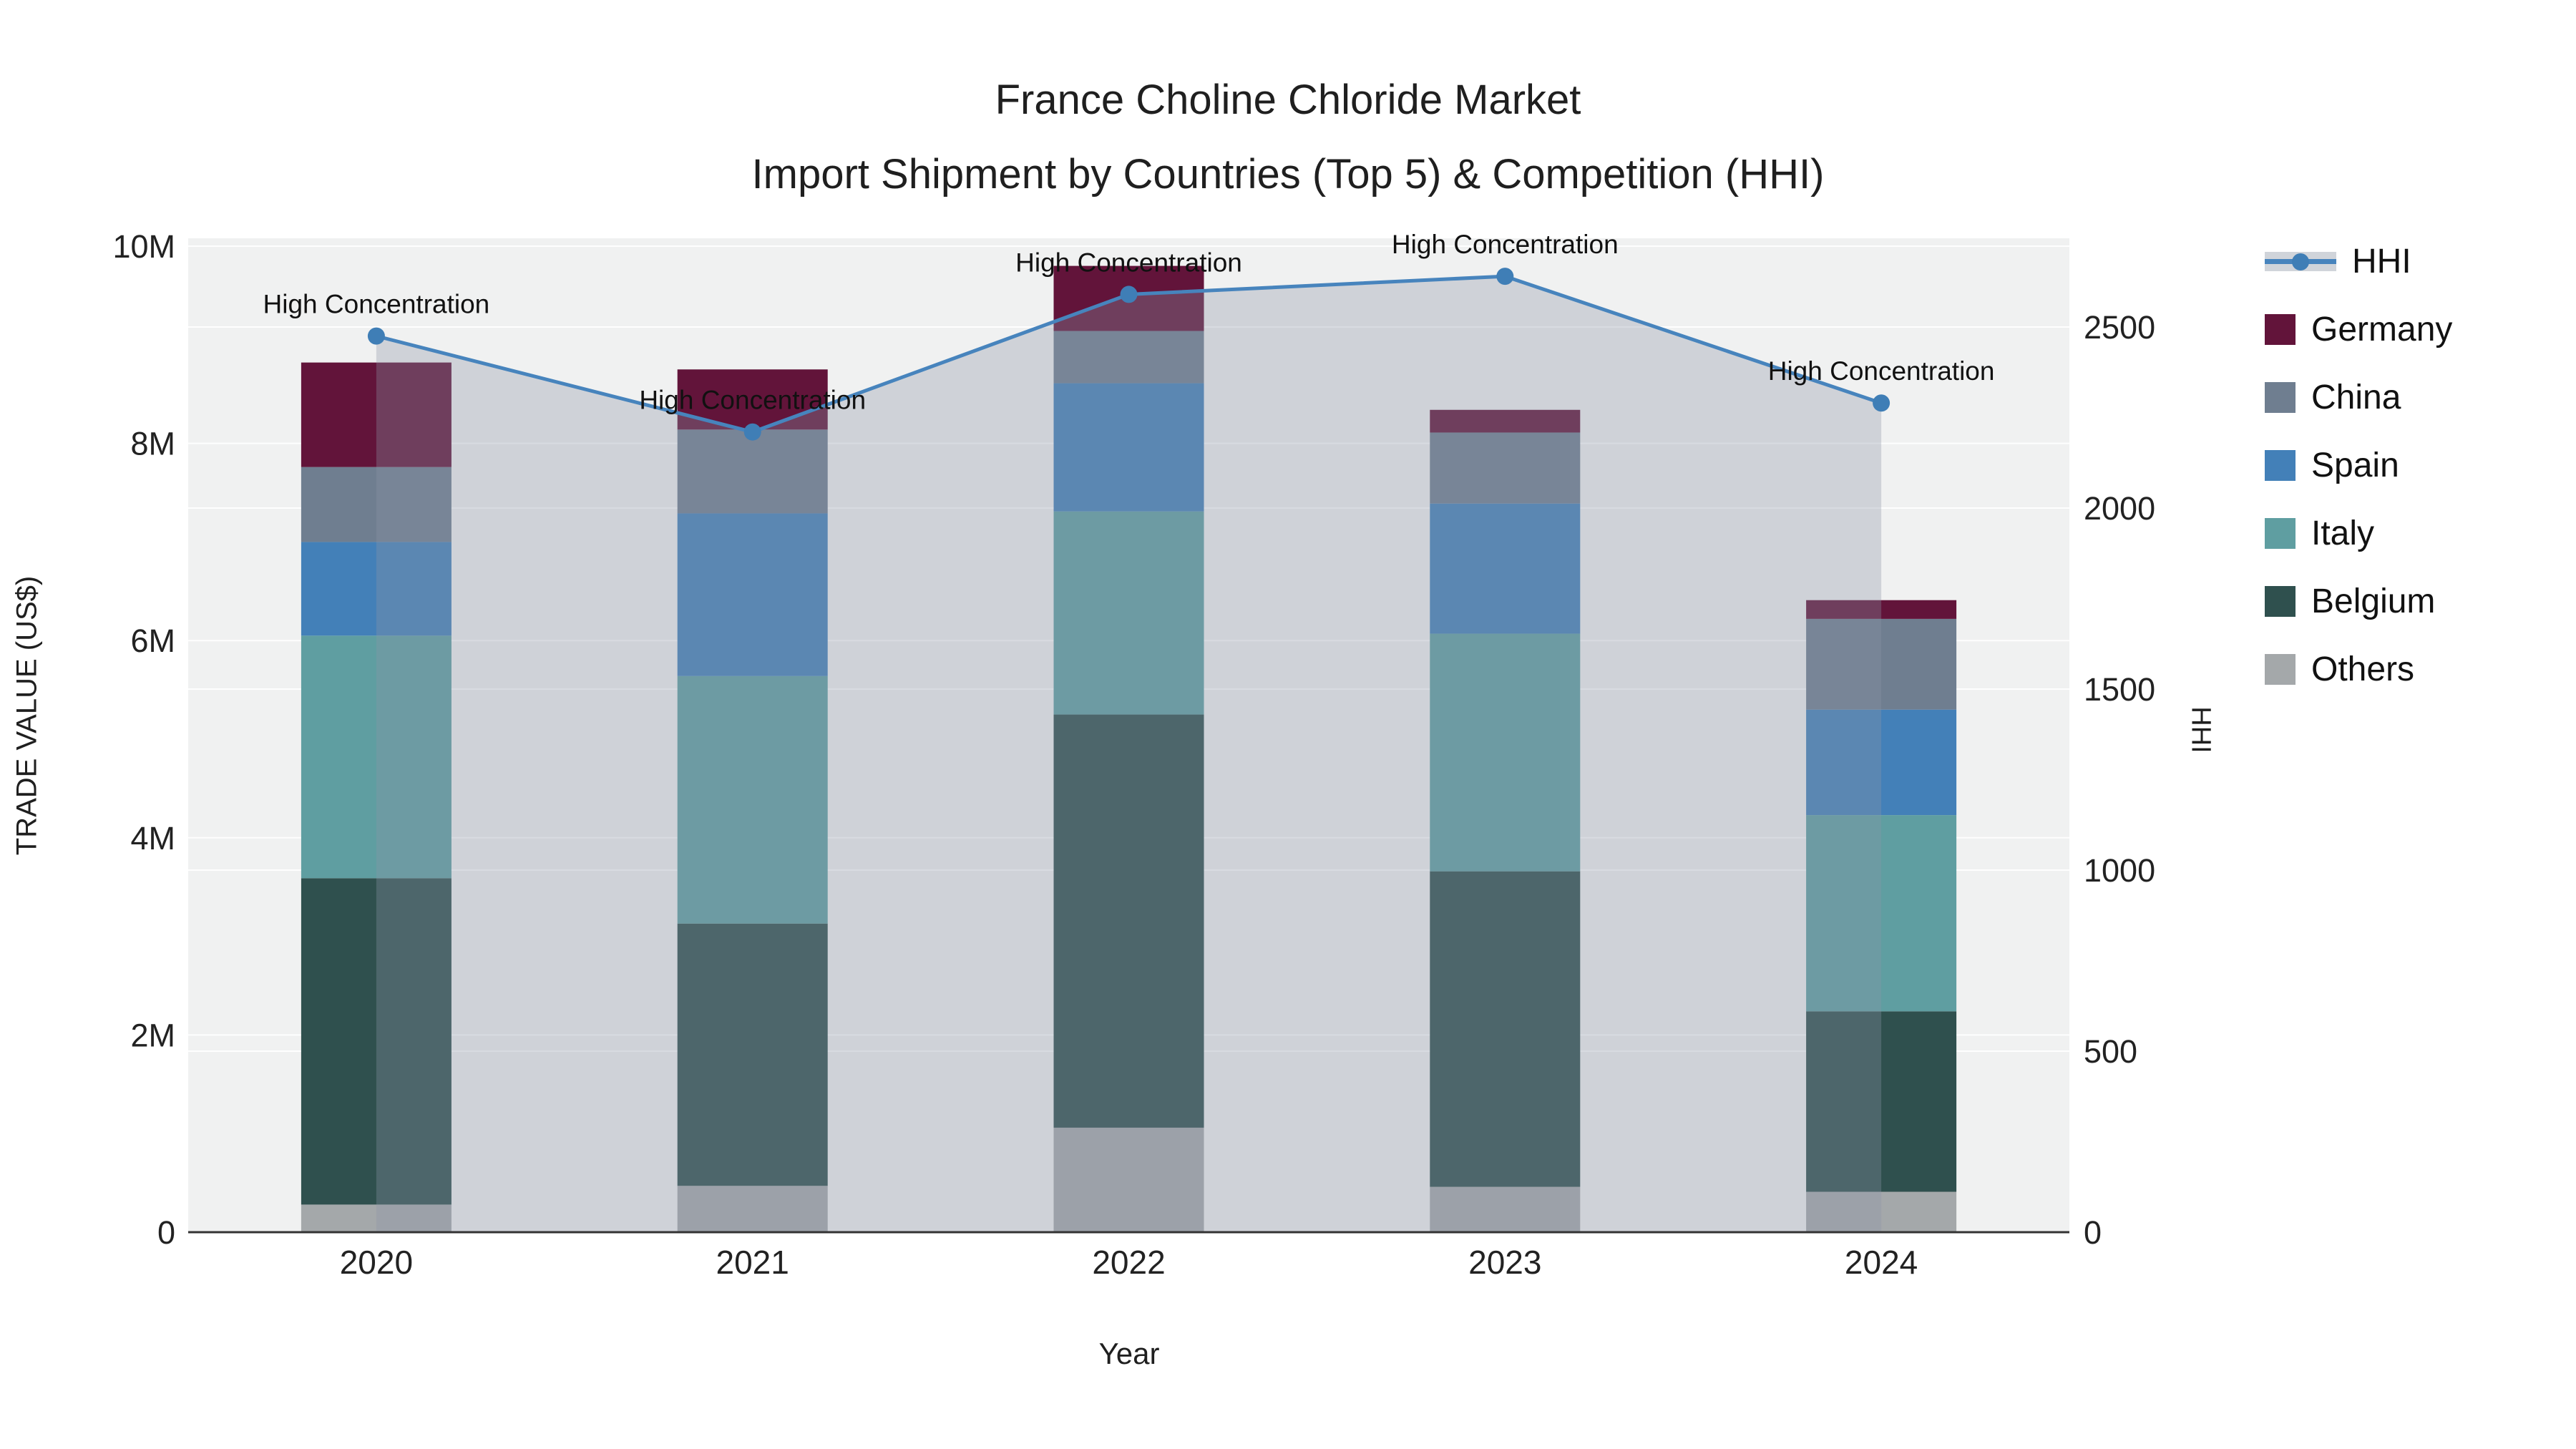  Describe the element at coordinates (152, 444) in the screenshot. I see `y-left-tick-label-8M: 8M` at that location.